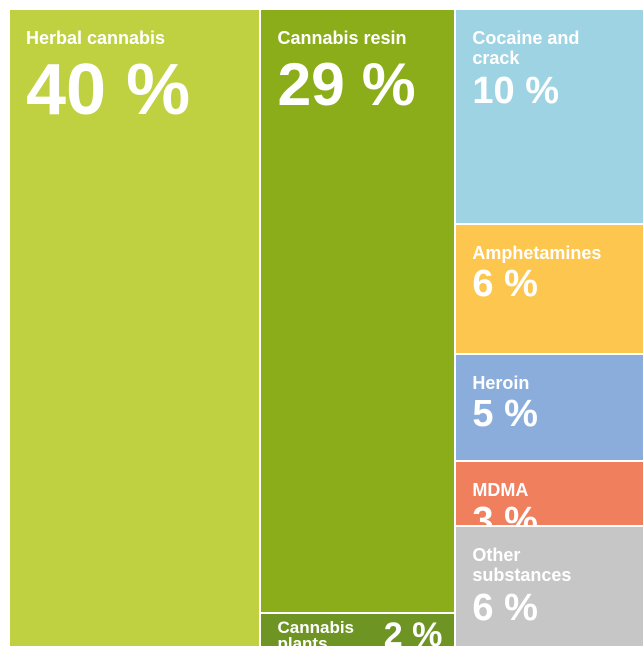  Describe the element at coordinates (501, 382) in the screenshot. I see `tile-label: Heroin` at that location.